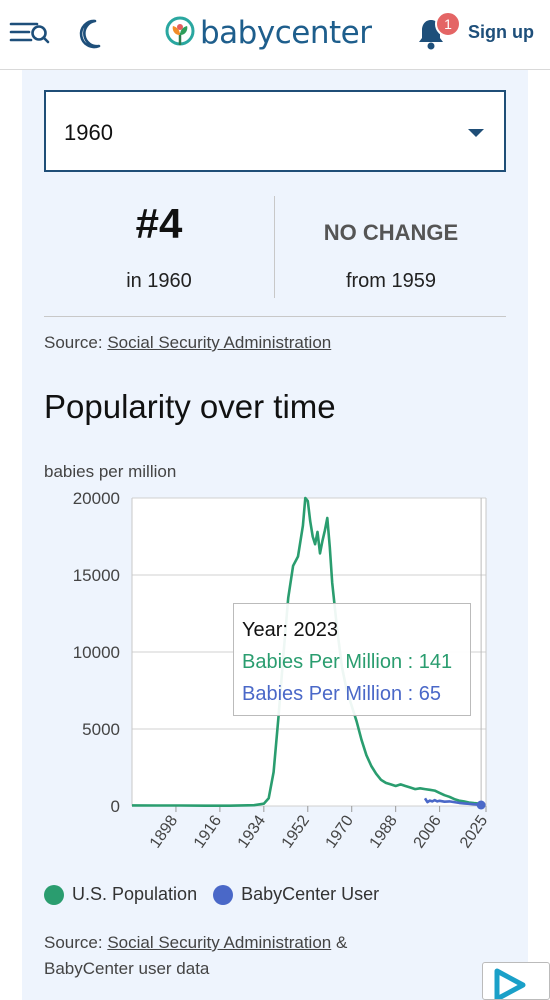 Image resolution: width=550 pixels, height=1000 pixels. Describe the element at coordinates (310, 894) in the screenshot. I see `legend-bc-label: BabyCenter User` at that location.